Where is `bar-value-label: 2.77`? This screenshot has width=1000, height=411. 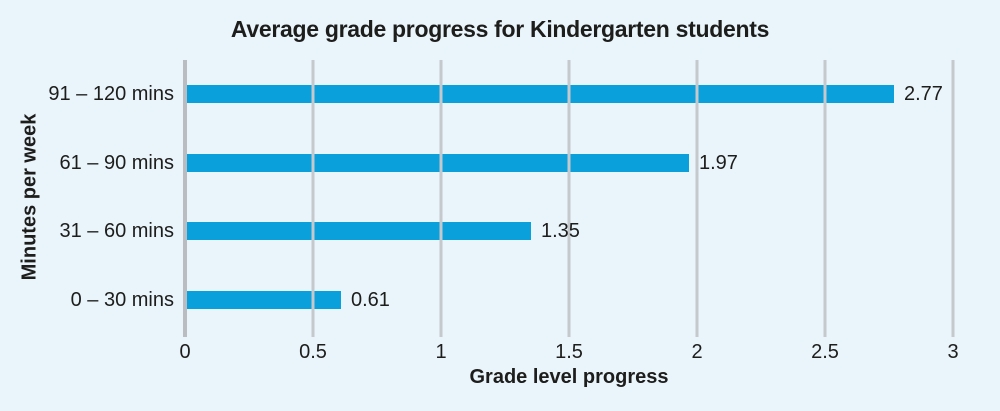 bar-value-label: 2.77 is located at coordinates (923, 94).